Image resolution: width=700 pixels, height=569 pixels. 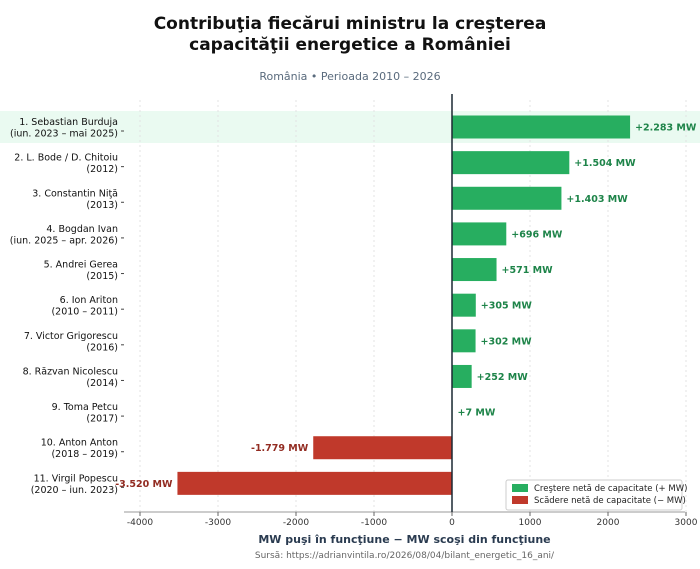 What do you see at coordinates (64, 134) in the screenshot?
I see `category-label-period: (iun. 2023 – mai 2025)` at bounding box center [64, 134].